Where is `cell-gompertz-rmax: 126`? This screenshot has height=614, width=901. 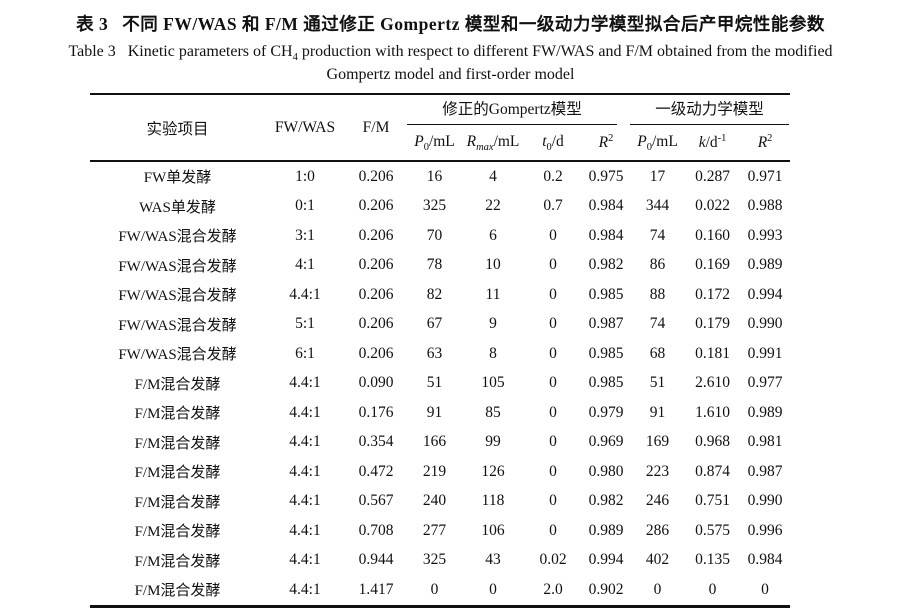 cell-gompertz-rmax: 126 is located at coordinates (493, 471).